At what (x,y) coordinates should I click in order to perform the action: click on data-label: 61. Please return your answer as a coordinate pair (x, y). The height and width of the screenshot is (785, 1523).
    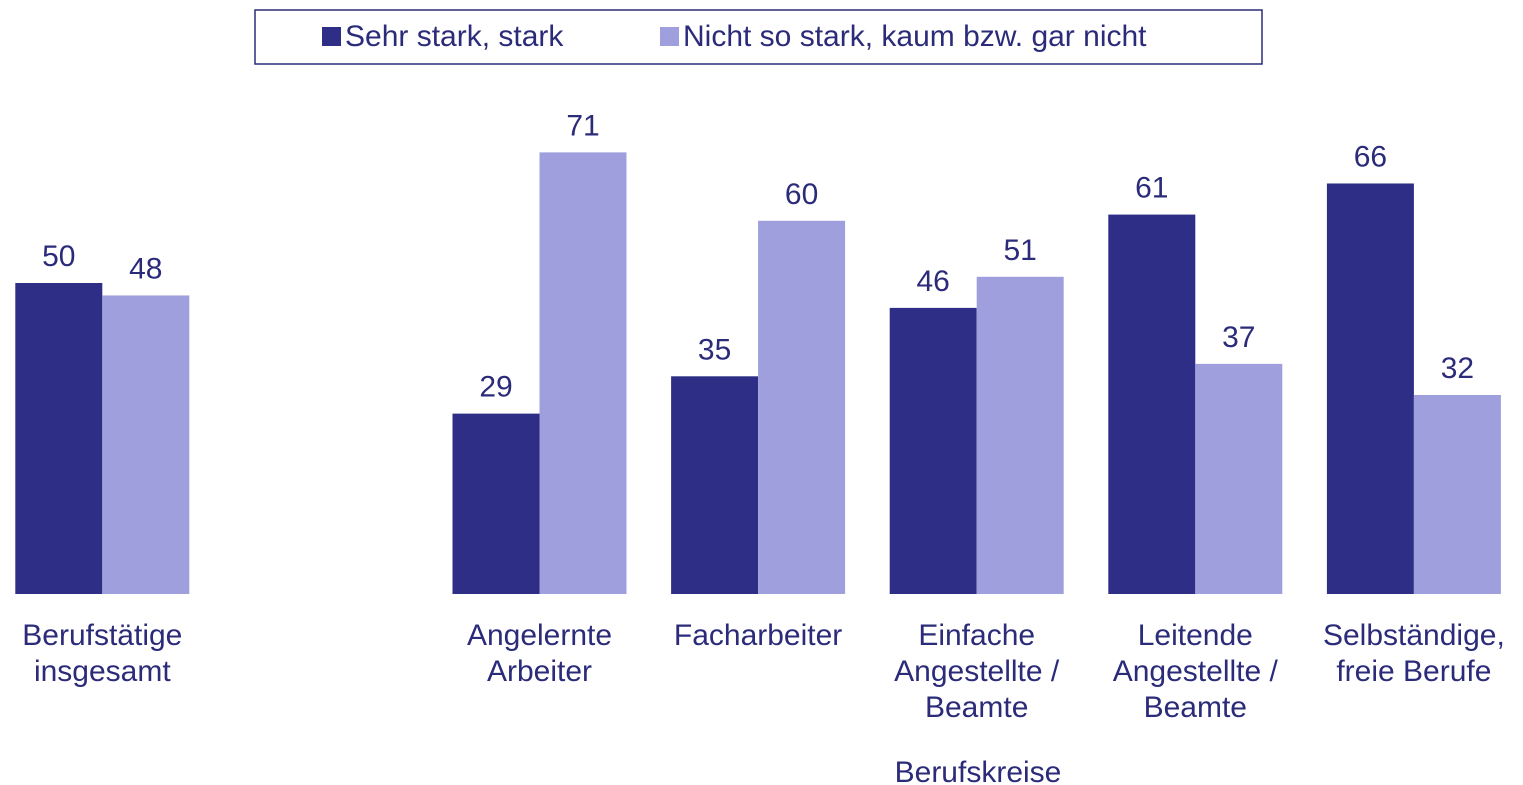
    Looking at the image, I should click on (1151, 188).